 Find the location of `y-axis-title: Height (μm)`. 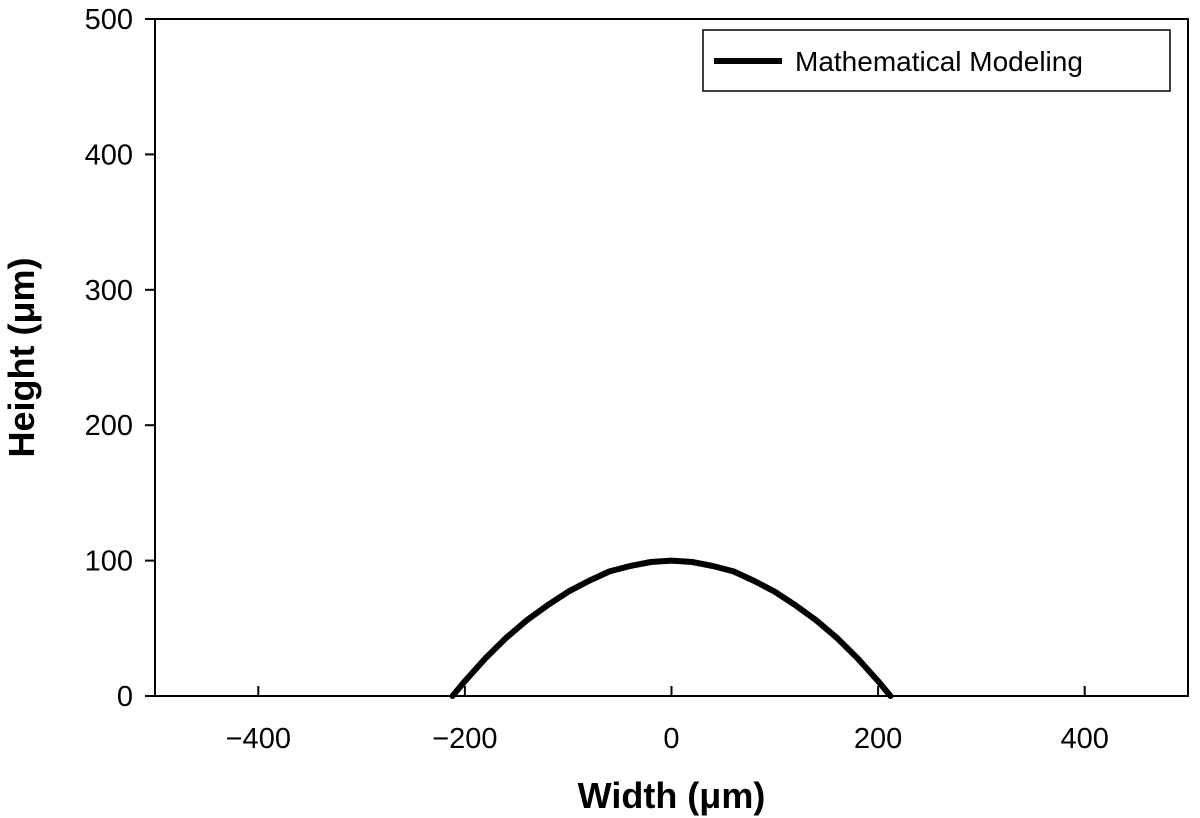

y-axis-title: Height (μm) is located at coordinates (21, 357).